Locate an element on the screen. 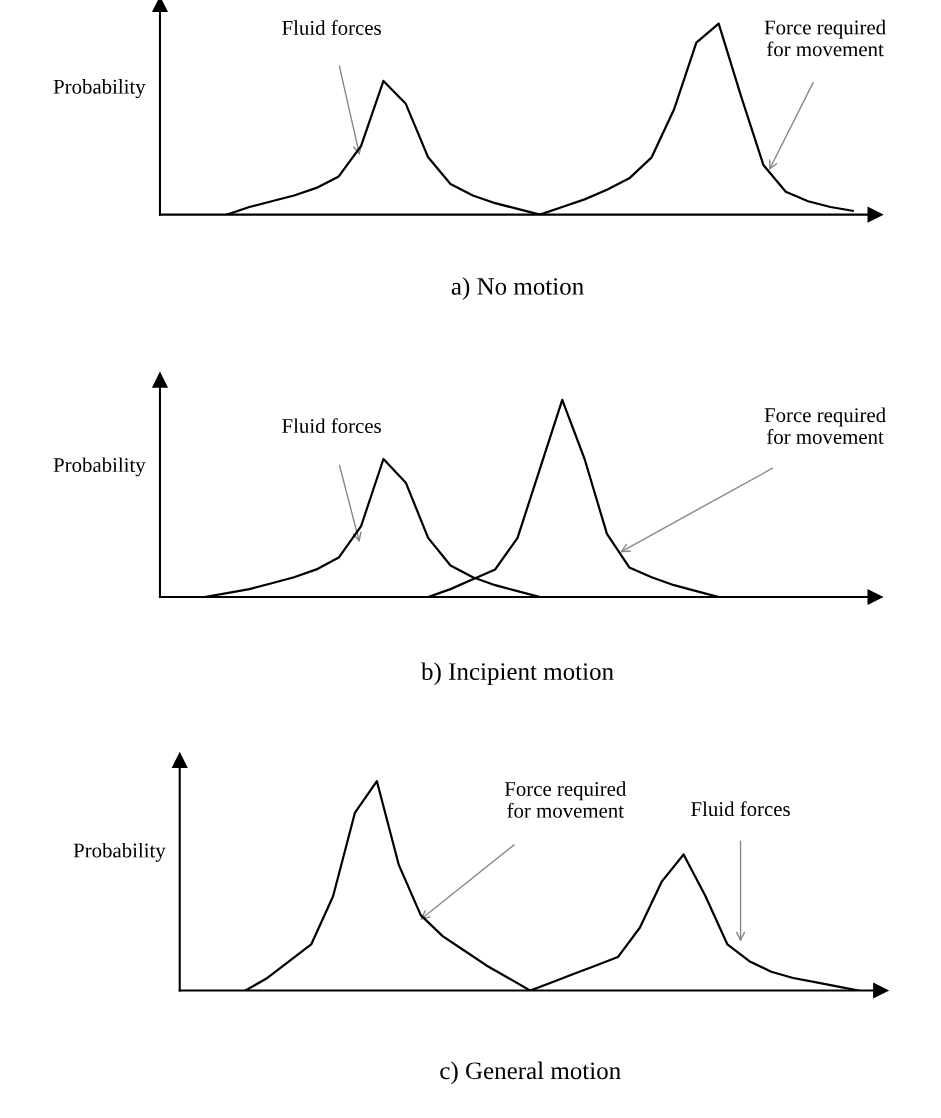  text: b) Incipient motion is located at coordinates (517, 674).